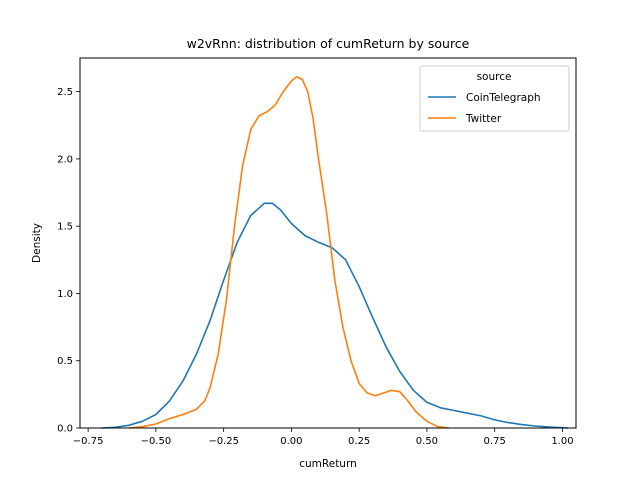 Image resolution: width=640 pixels, height=484 pixels. I want to click on x-tick-label: −0.50, so click(156, 441).